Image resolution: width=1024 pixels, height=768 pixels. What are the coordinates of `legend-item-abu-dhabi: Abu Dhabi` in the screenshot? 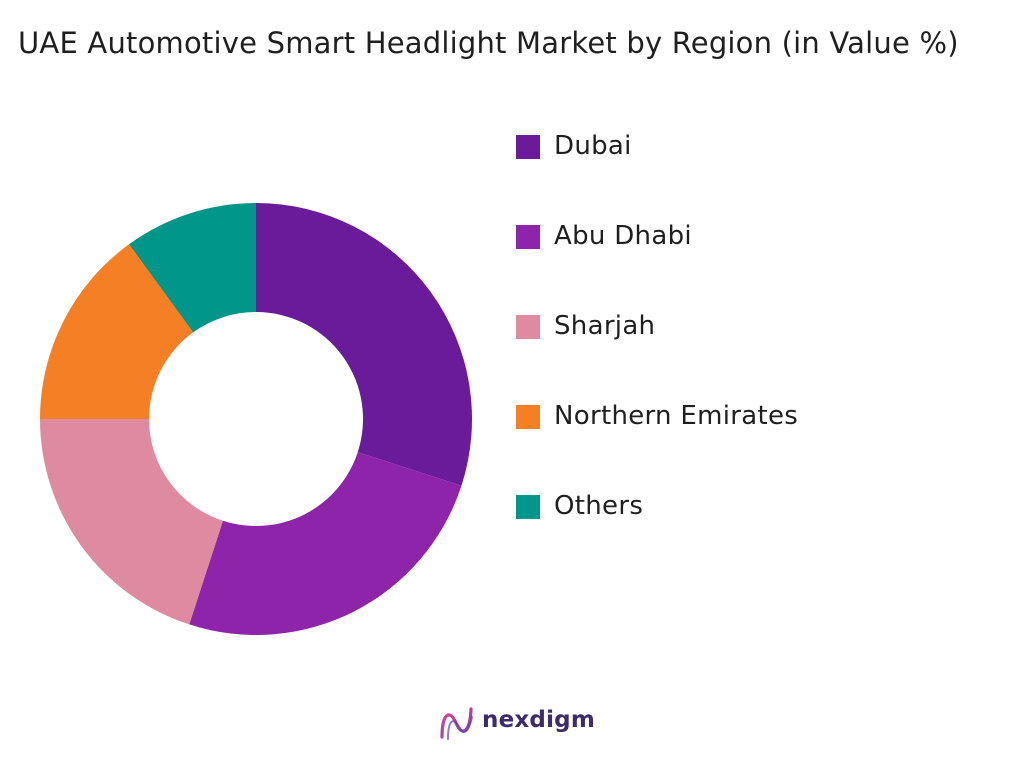 It's located at (726, 236).